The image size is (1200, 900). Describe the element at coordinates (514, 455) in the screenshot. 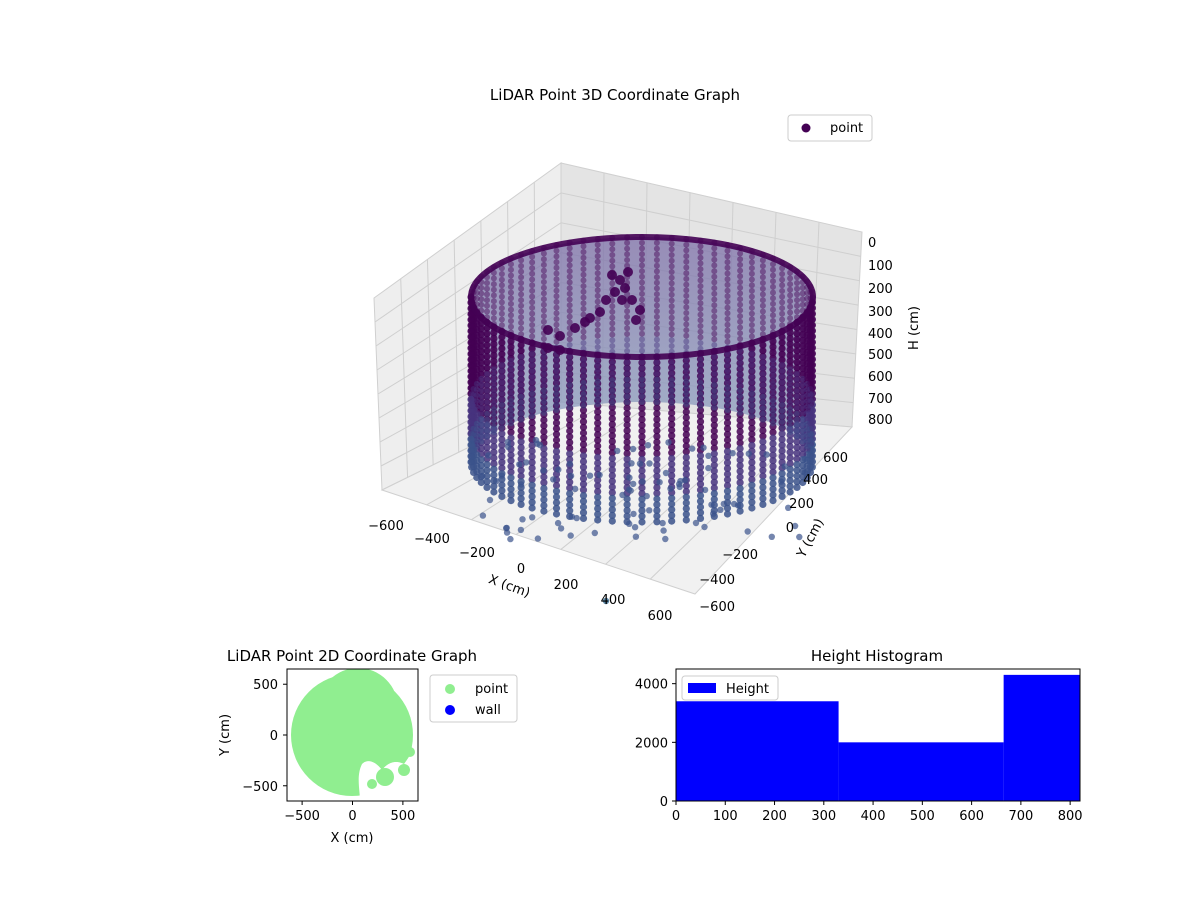

I see `grid-line` at that location.